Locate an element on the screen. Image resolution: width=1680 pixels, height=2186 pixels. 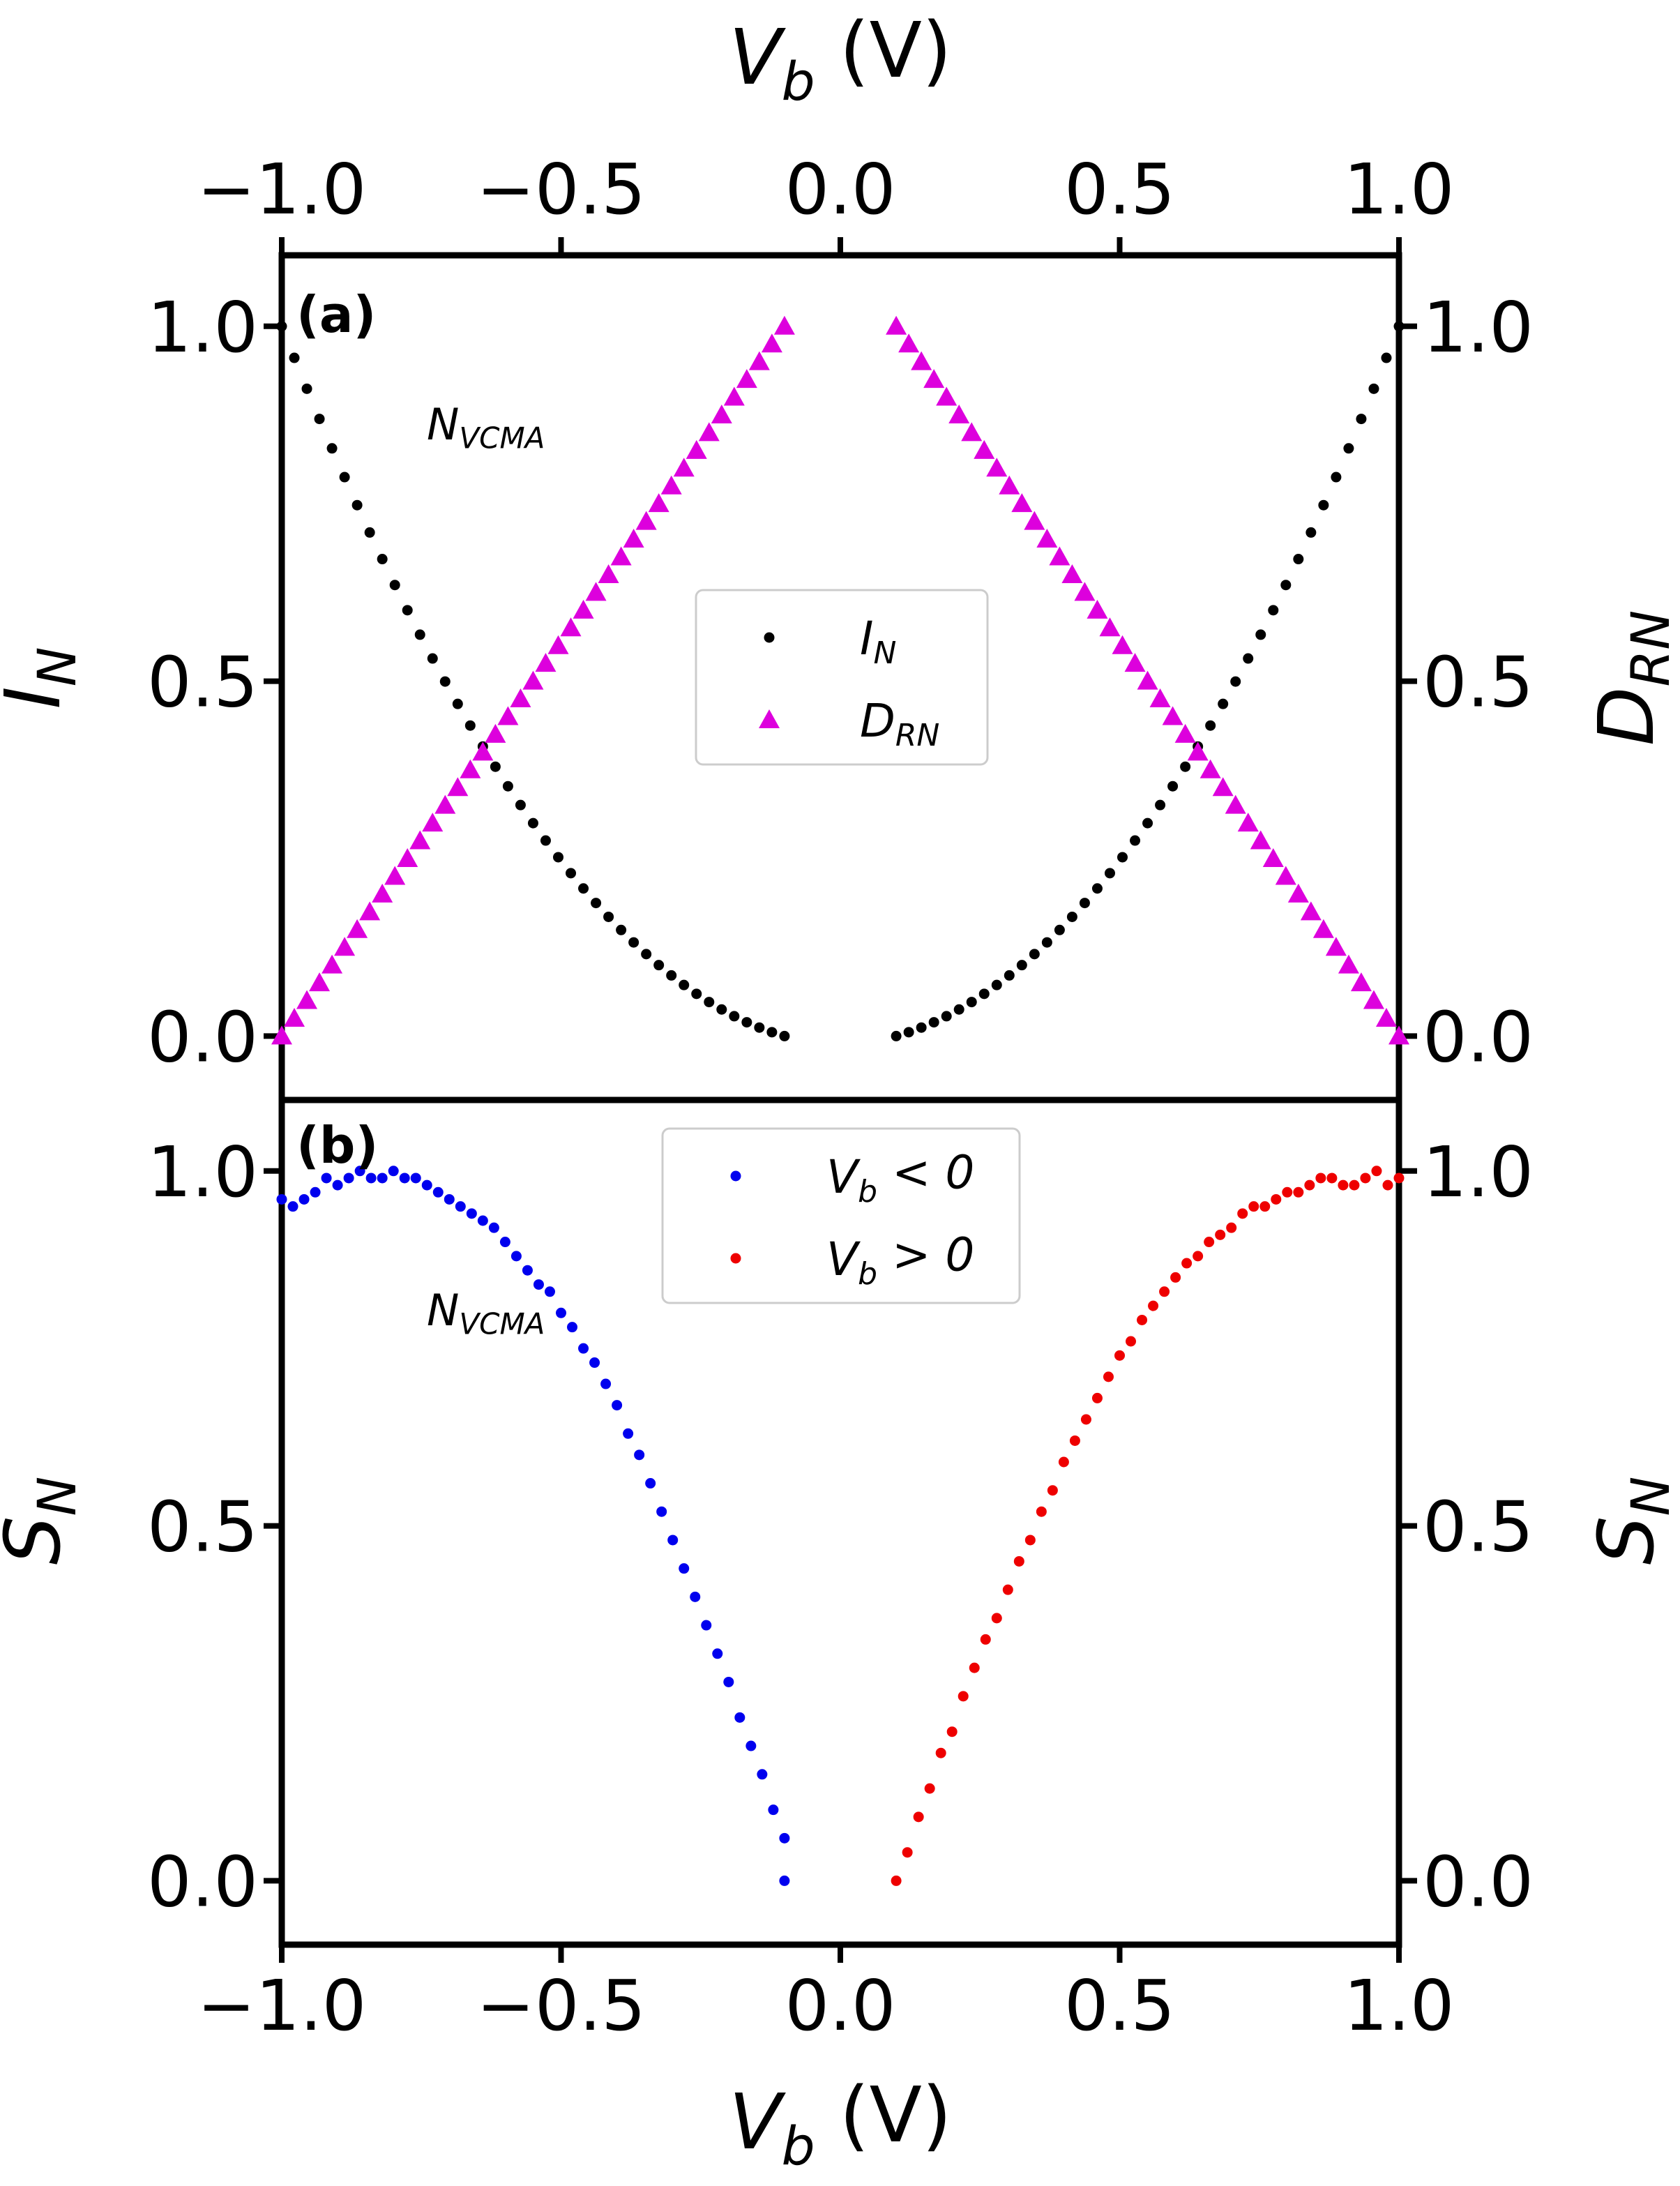
panel-a-ylabel-right: DRN is located at coordinates (1631, 678).